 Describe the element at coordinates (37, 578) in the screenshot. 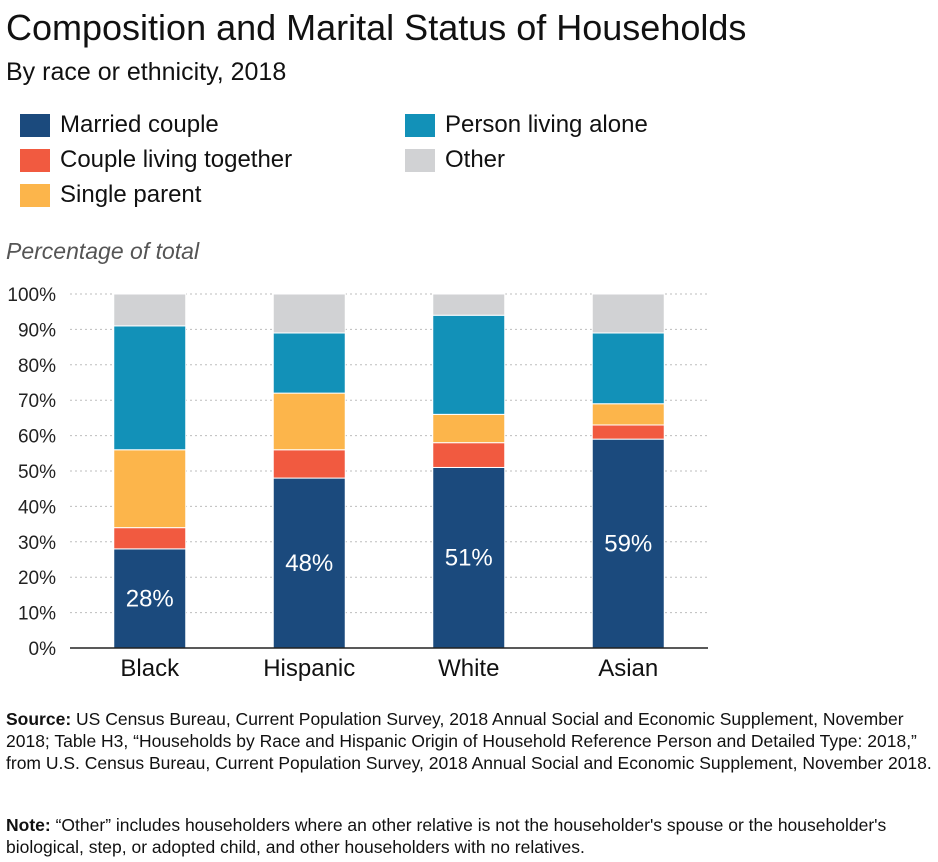

I see `y-tick-label: 20%` at that location.